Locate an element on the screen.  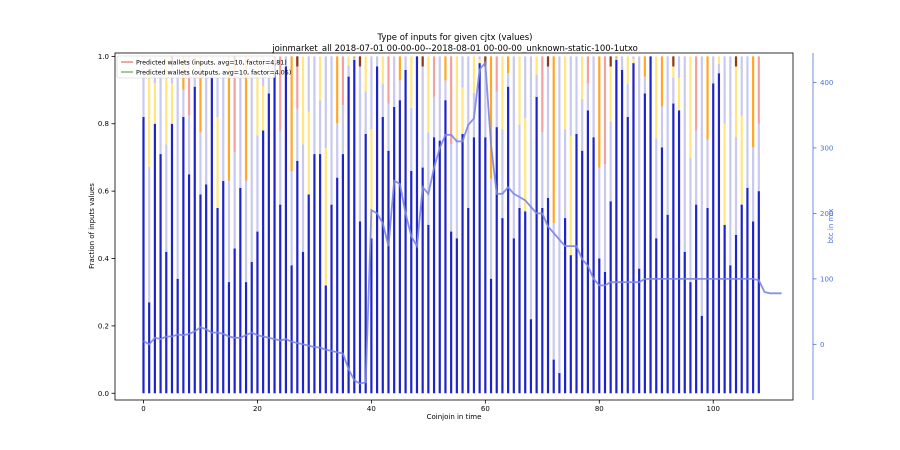
y-axis: 0.0 0.2 0.4 0.6 0.8 1.0 is located at coordinates (106, 225).